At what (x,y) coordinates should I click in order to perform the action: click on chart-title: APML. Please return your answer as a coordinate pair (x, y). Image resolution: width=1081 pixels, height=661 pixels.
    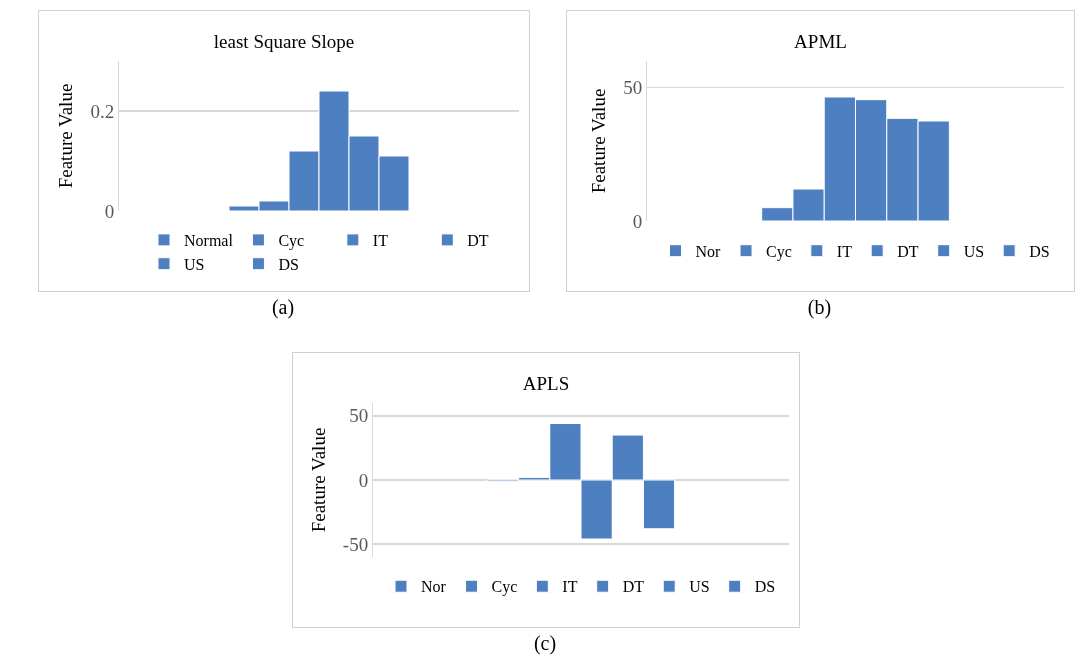
    Looking at the image, I should click on (820, 41).